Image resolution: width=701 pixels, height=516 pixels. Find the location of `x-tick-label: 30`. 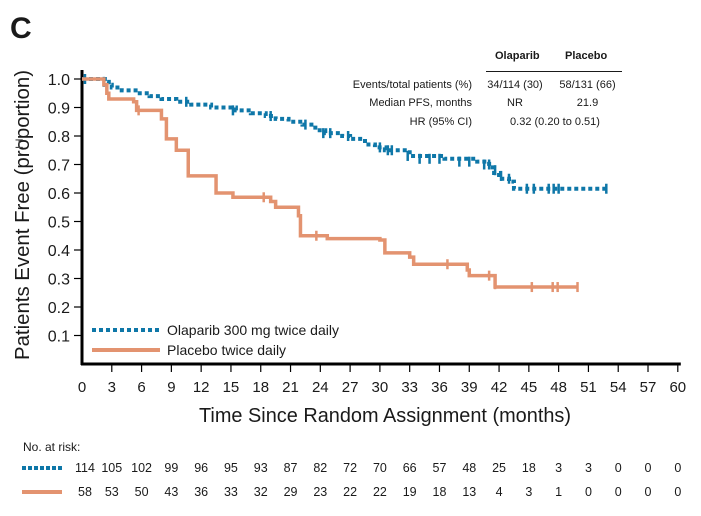

x-tick-label: 30 is located at coordinates (380, 387).